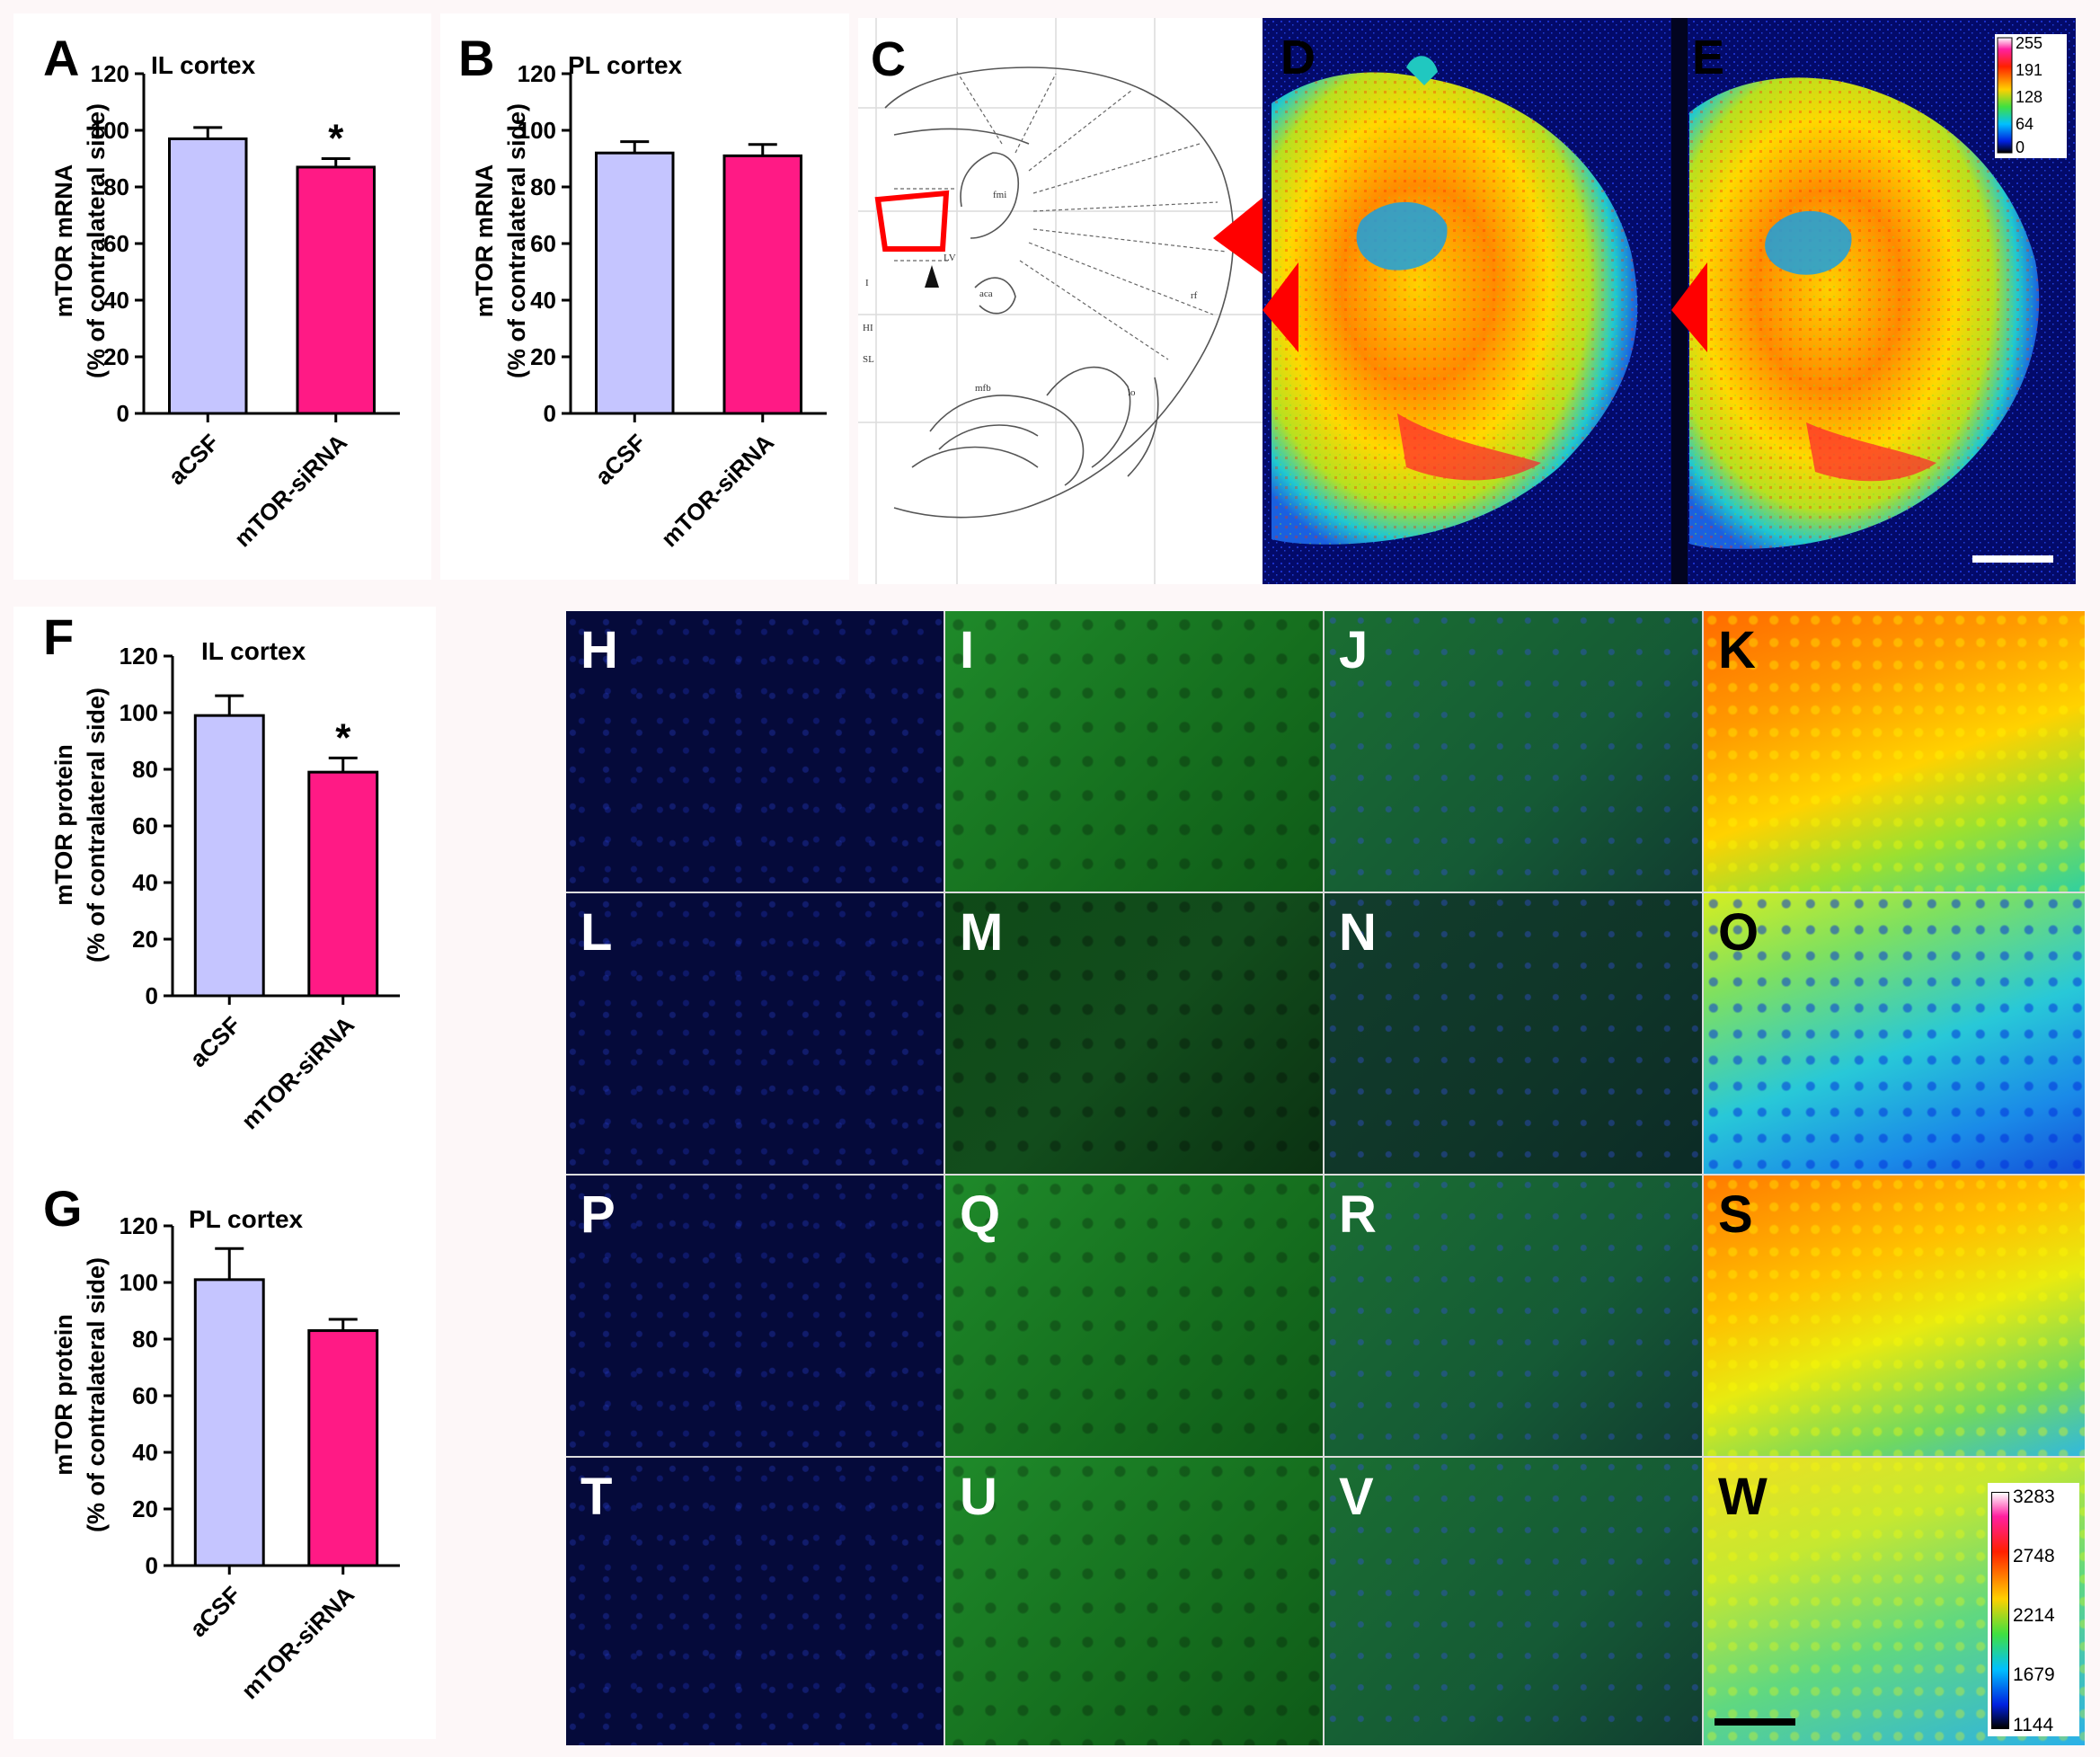 The height and width of the screenshot is (1757, 2100). What do you see at coordinates (1030, 294) in the screenshot?
I see `atlas-labels: fmi LV aca mfb rf lo SL HI I` at bounding box center [1030, 294].